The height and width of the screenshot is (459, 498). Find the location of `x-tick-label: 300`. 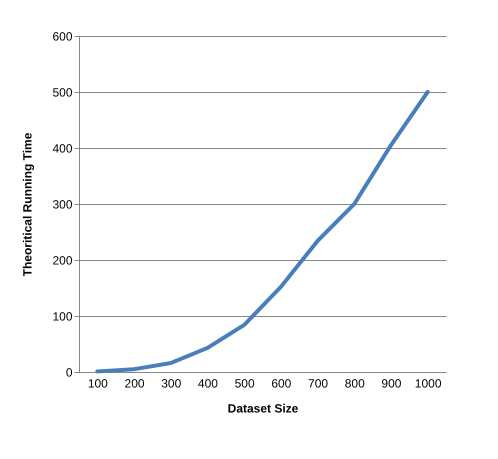

x-tick-label: 300 is located at coordinates (171, 383).